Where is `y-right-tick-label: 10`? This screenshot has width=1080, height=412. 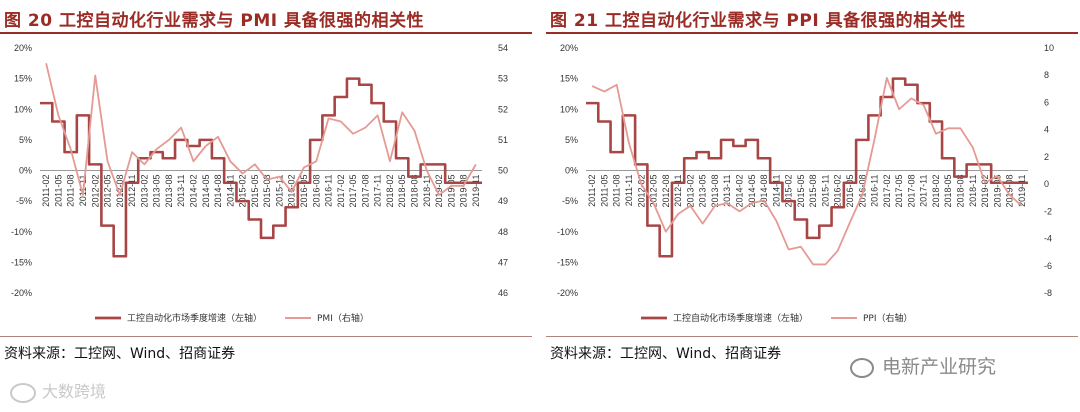 y-right-tick-label: 10 is located at coordinates (1049, 48).